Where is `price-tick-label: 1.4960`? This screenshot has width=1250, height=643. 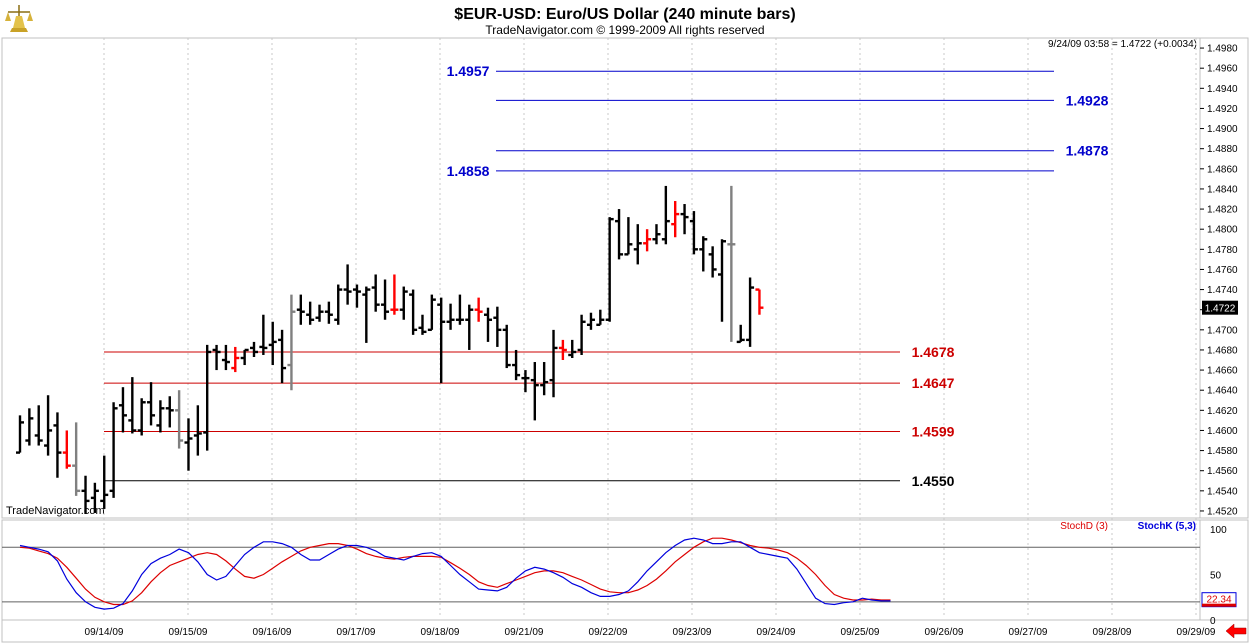
price-tick-label: 1.4960 is located at coordinates (1222, 69).